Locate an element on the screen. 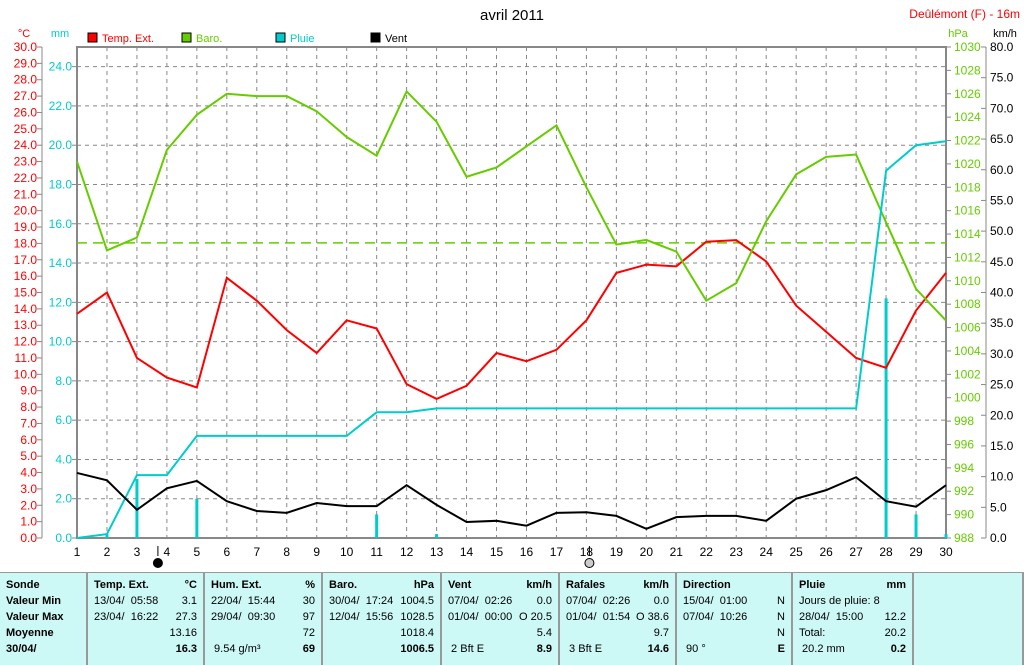  x-tick-label: 20 is located at coordinates (647, 552).